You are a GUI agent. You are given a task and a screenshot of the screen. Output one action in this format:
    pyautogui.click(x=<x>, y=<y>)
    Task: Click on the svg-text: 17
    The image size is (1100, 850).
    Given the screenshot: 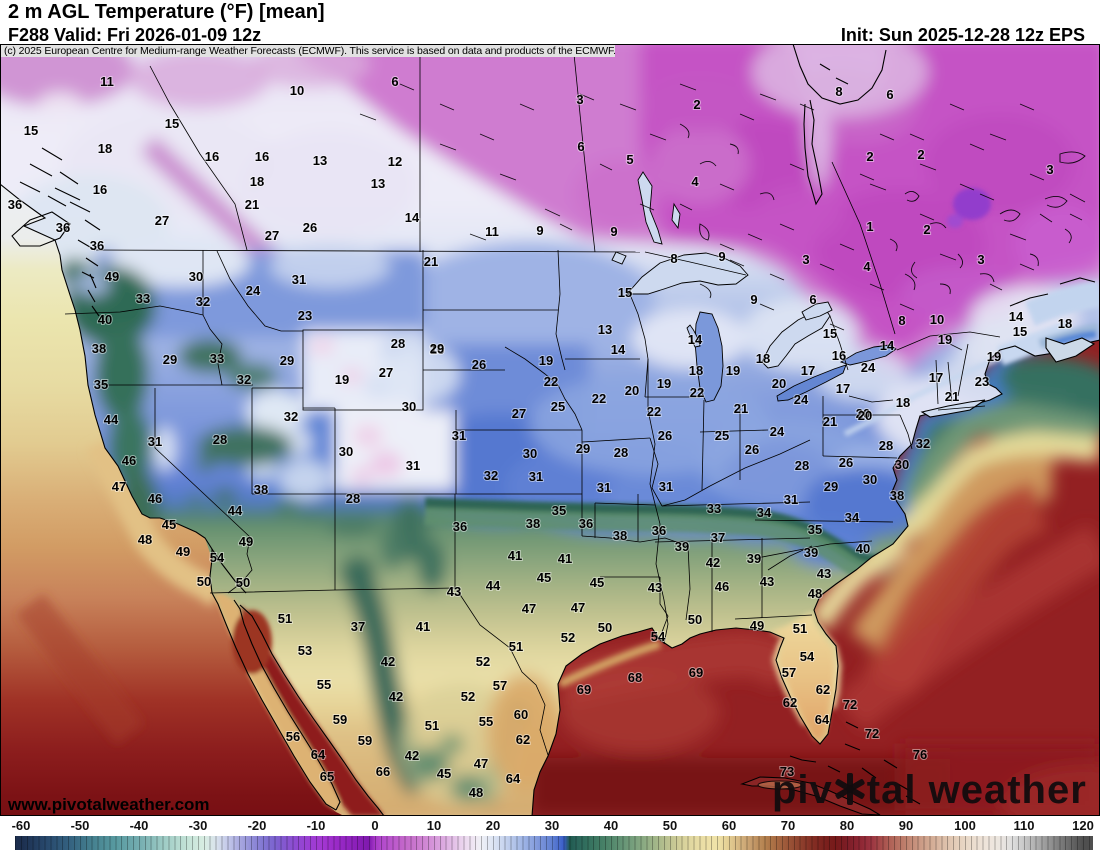 What is the action you would take?
    pyautogui.click(x=936, y=377)
    